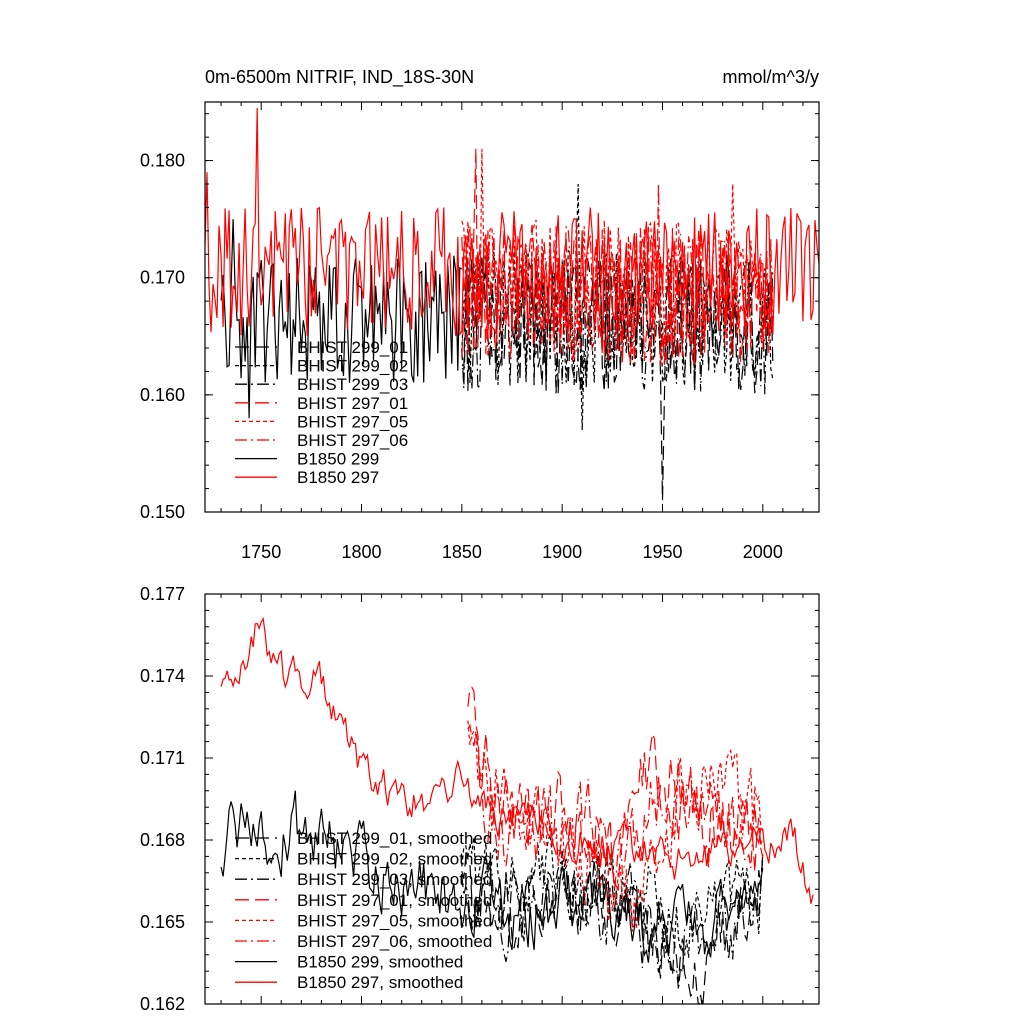 The height and width of the screenshot is (1024, 1024). Describe the element at coordinates (162, 512) in the screenshot. I see `y-tick-label: 0.150` at that location.